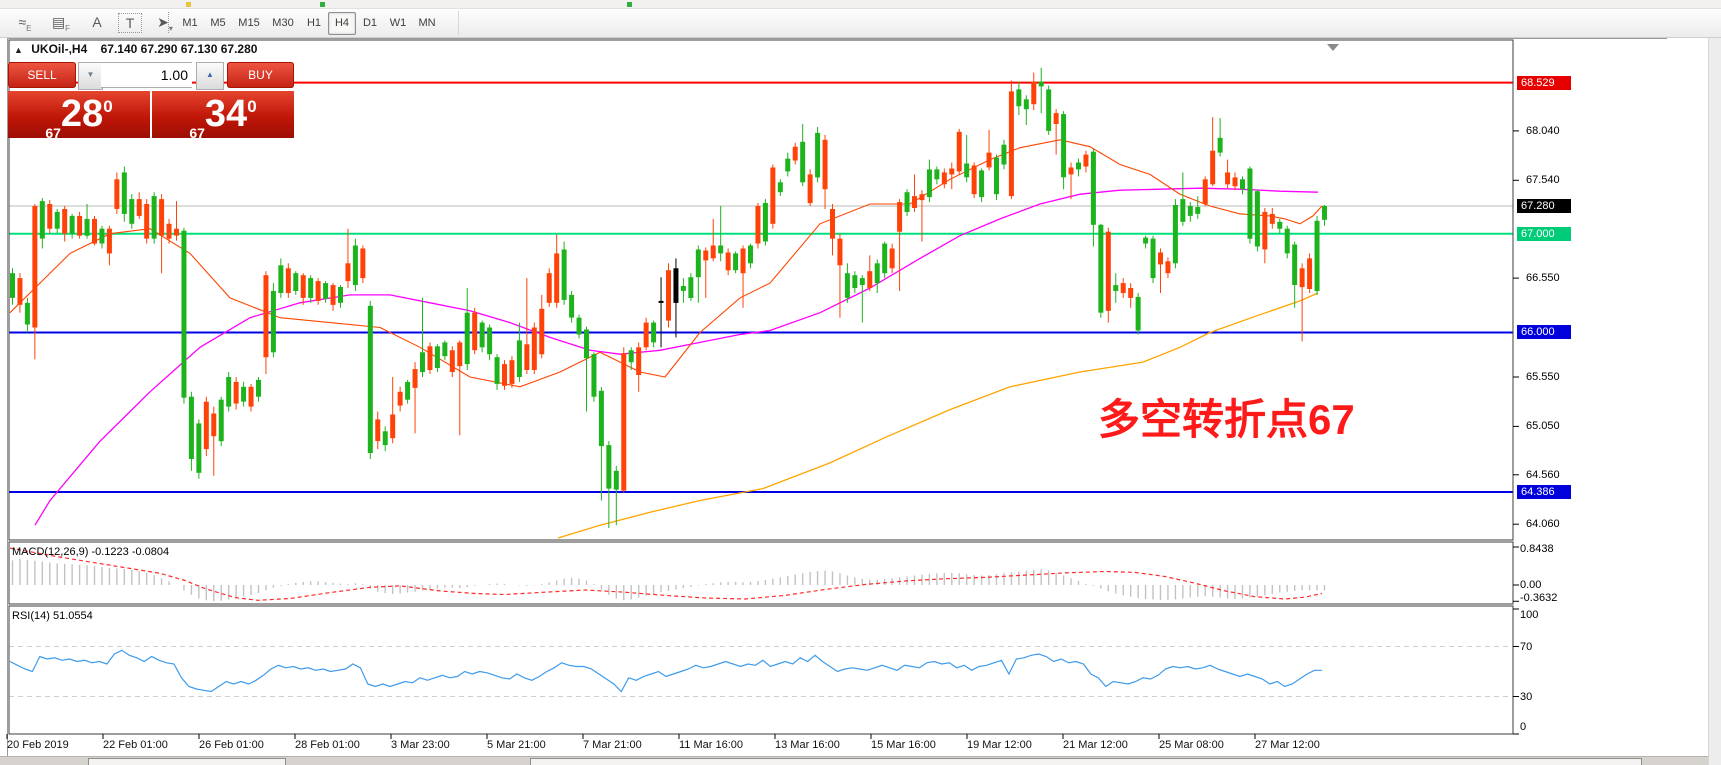  Describe the element at coordinates (612, 745) in the screenshot. I see `time-axis-label: 7 Mar 21:00` at that location.